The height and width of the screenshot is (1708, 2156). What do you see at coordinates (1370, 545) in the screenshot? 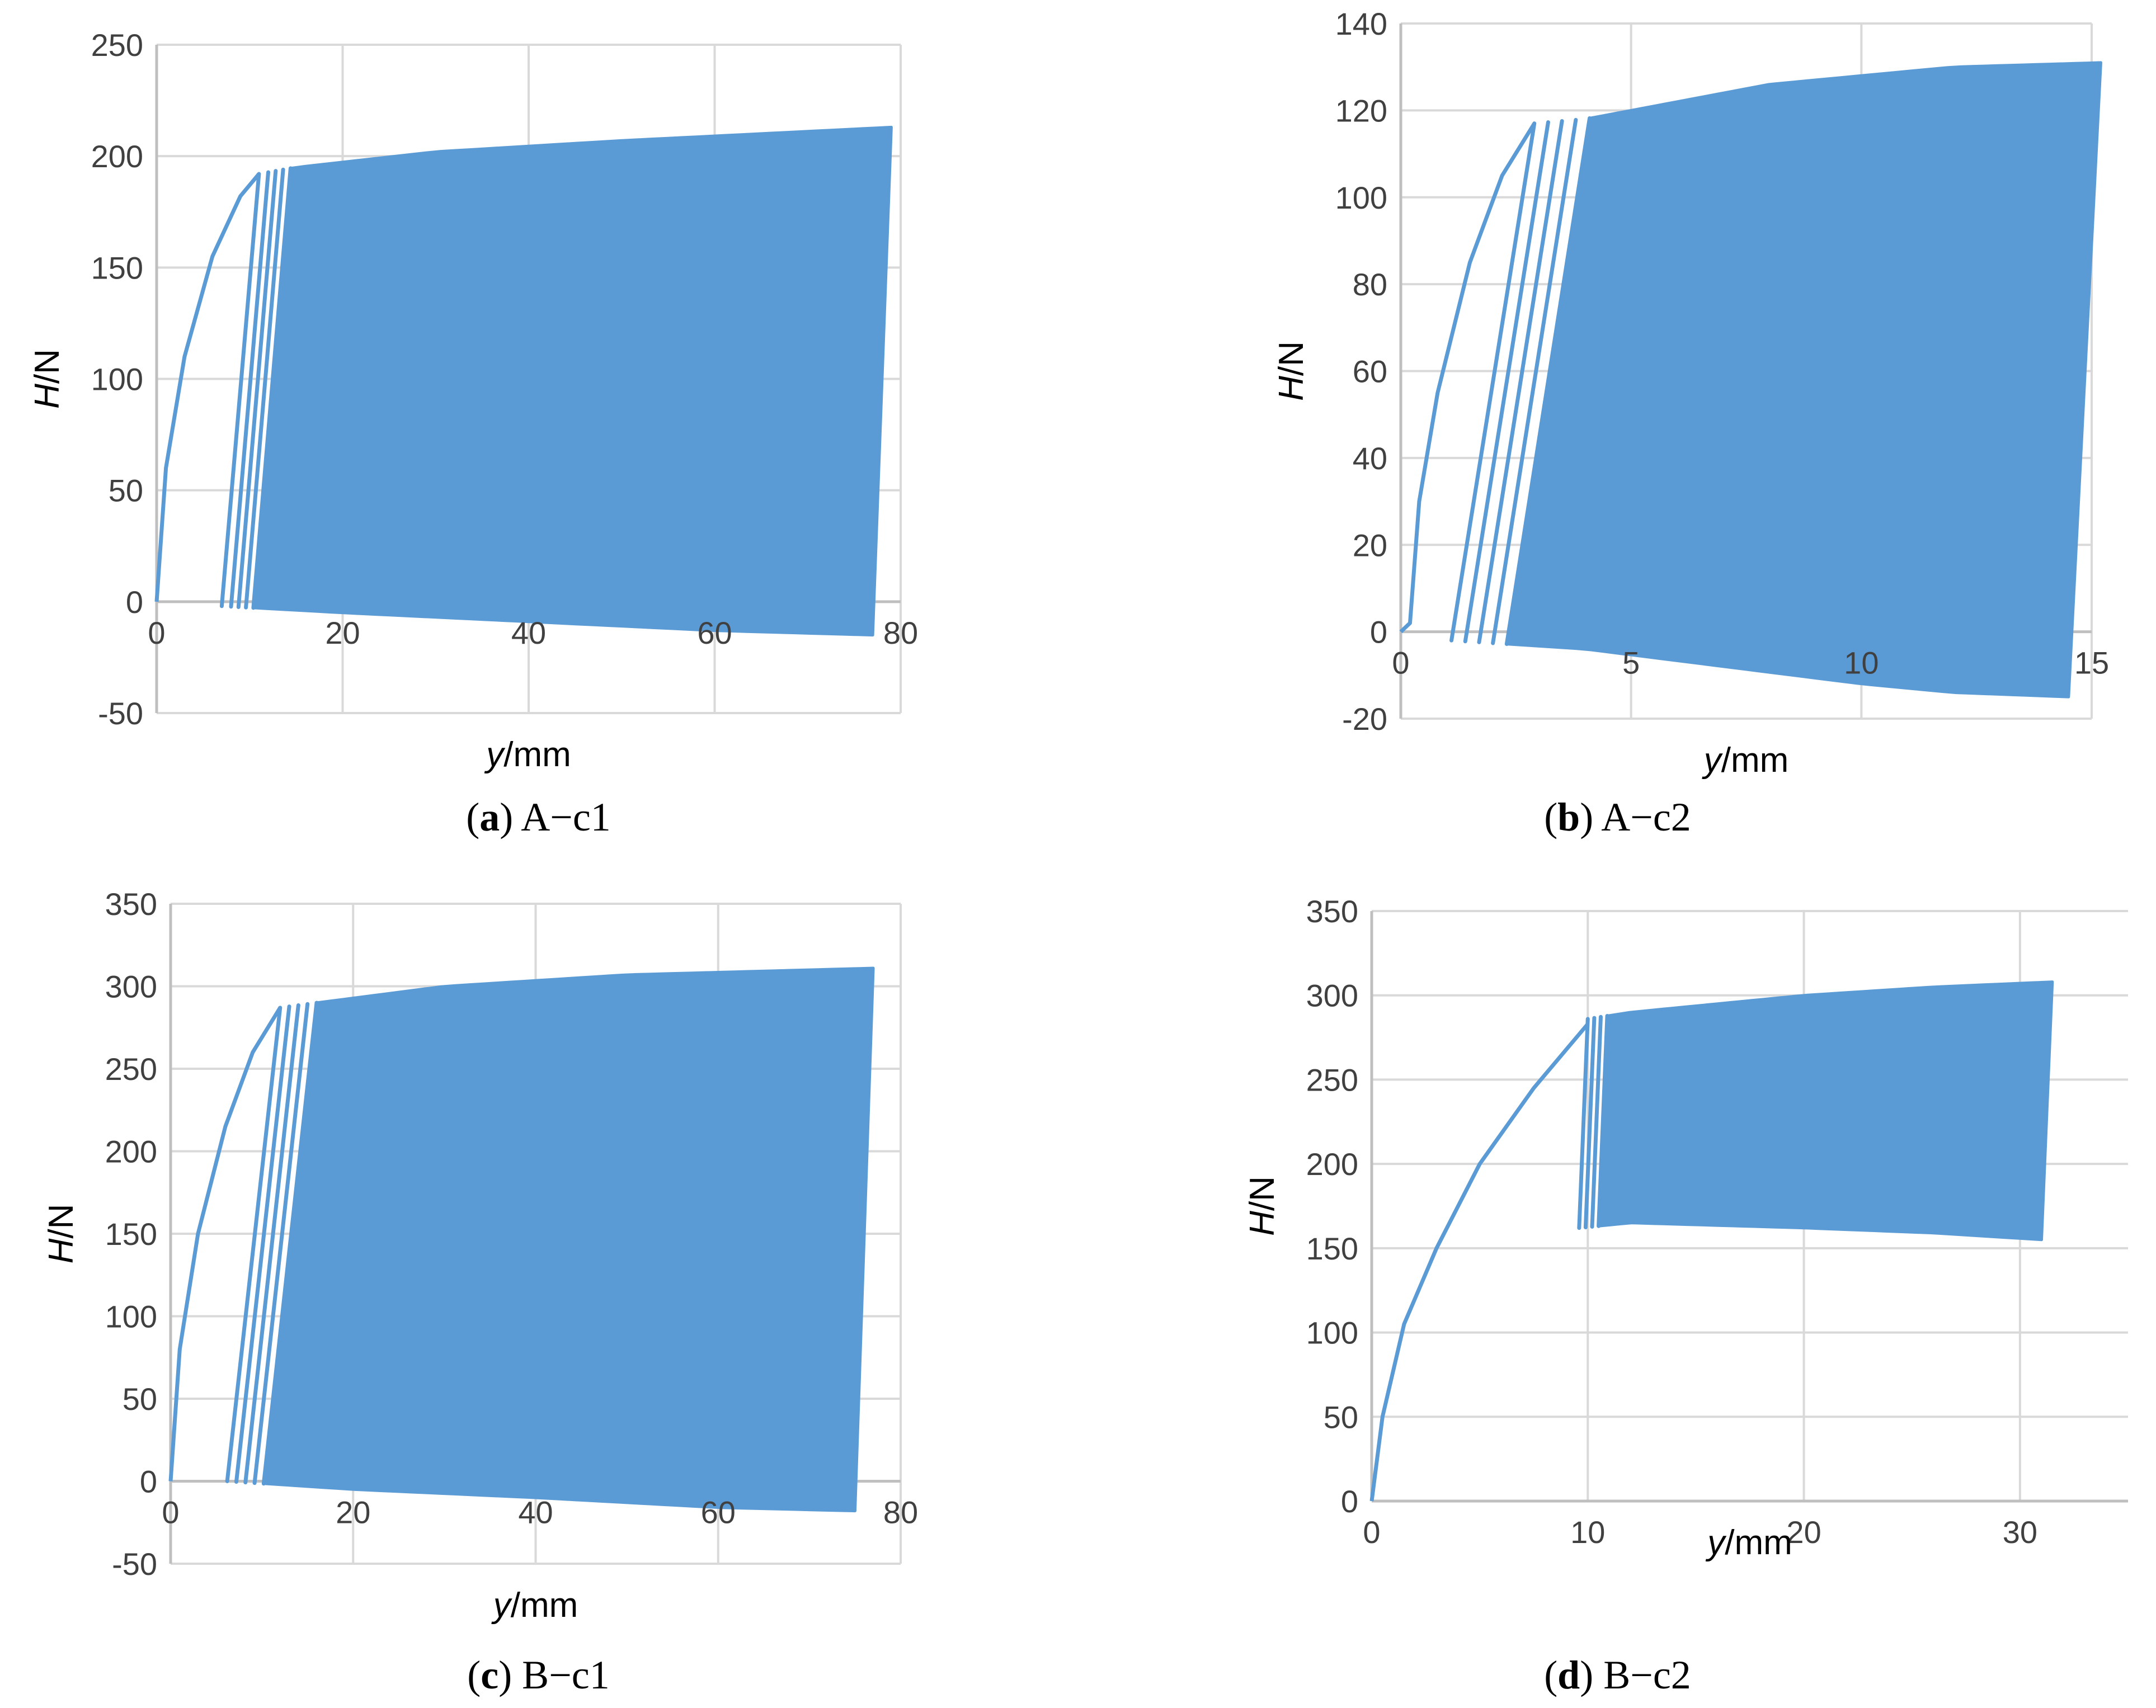
I see `y-tick-label: 20` at bounding box center [1370, 545].